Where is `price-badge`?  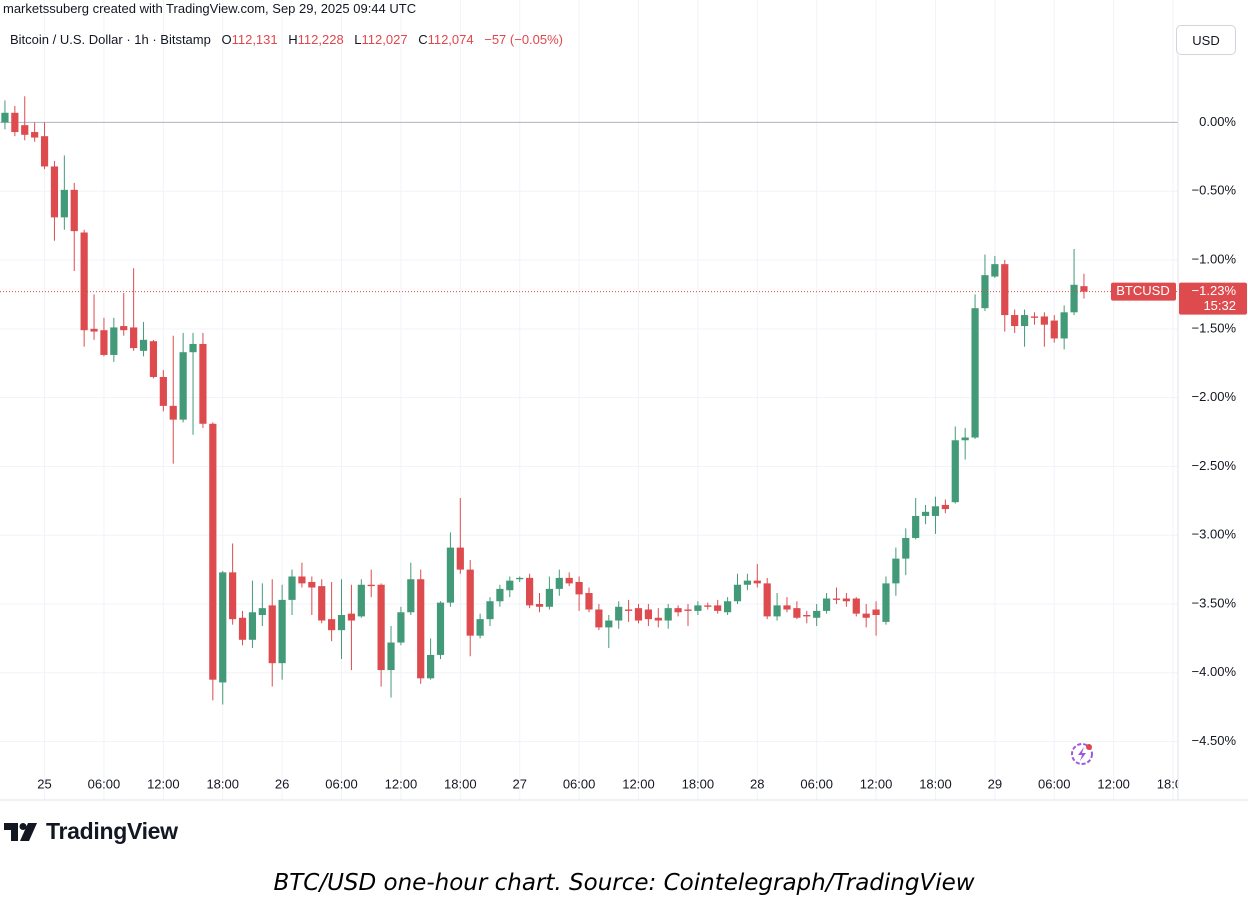
price-badge is located at coordinates (1213, 298).